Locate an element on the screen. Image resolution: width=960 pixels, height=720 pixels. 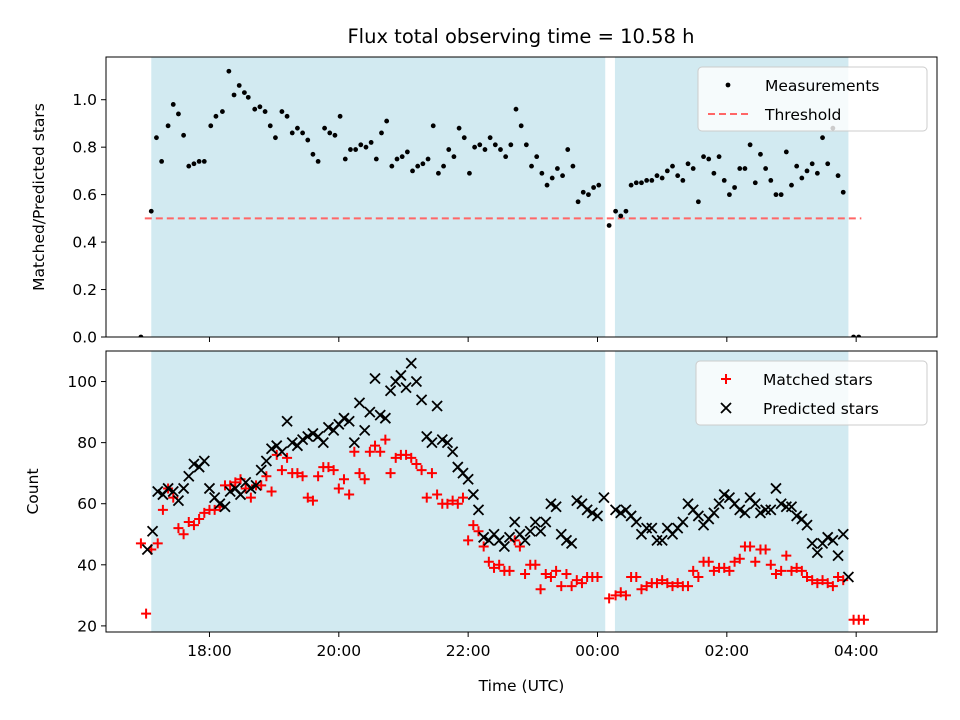
legend-box is located at coordinates (812, 99).